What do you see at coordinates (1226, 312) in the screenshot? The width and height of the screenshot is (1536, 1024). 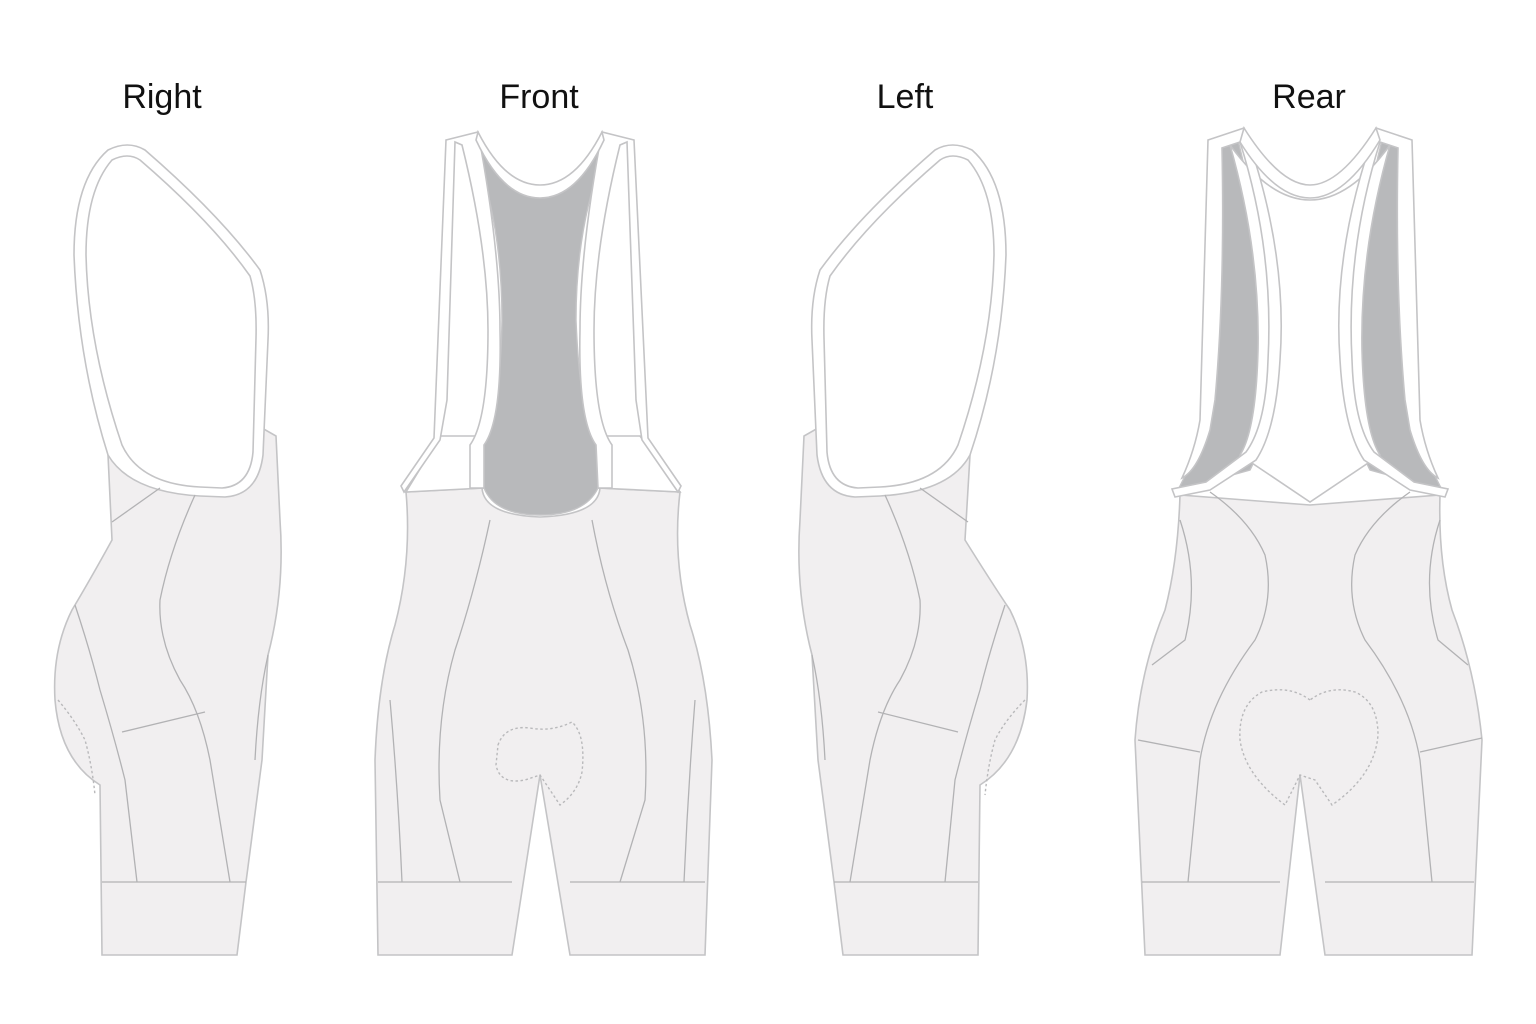 I see `rear-view-left-strap` at bounding box center [1226, 312].